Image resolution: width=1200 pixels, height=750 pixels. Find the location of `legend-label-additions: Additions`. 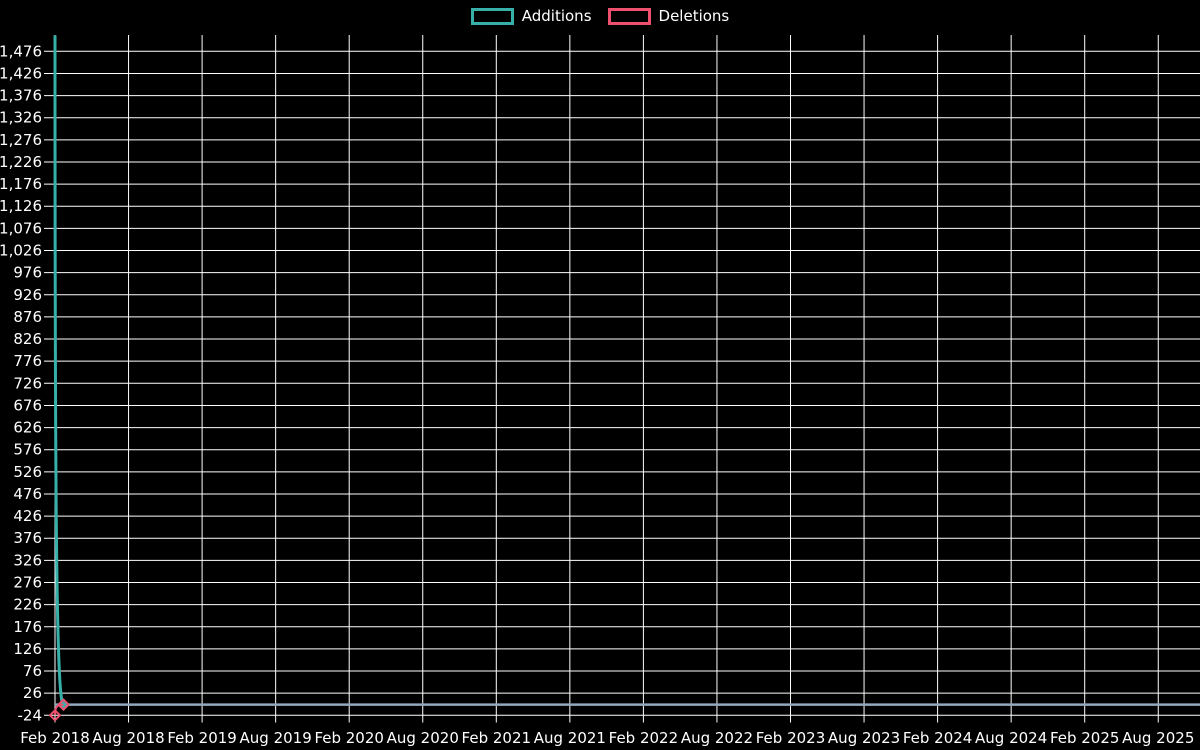

legend-label-additions: Additions is located at coordinates (556, 16).